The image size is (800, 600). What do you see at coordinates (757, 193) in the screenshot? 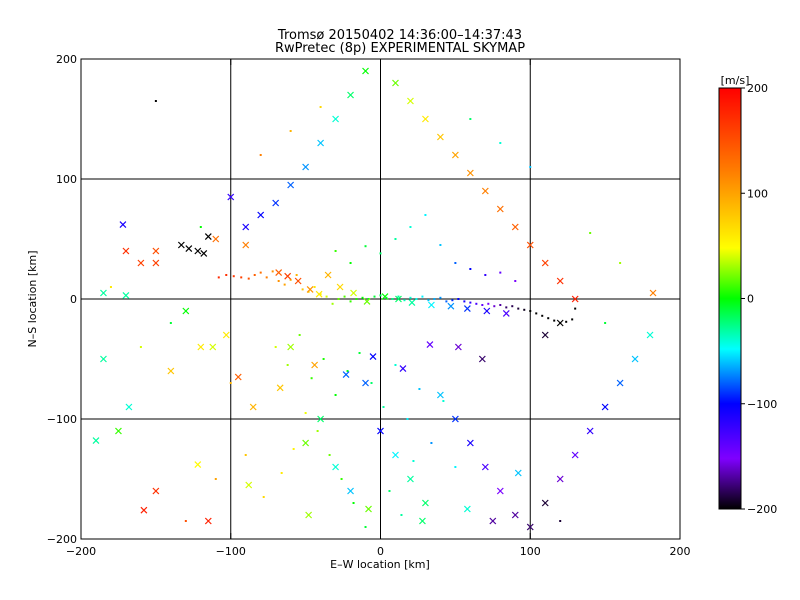
I see `colorbar-tick-label: 100` at bounding box center [757, 193].